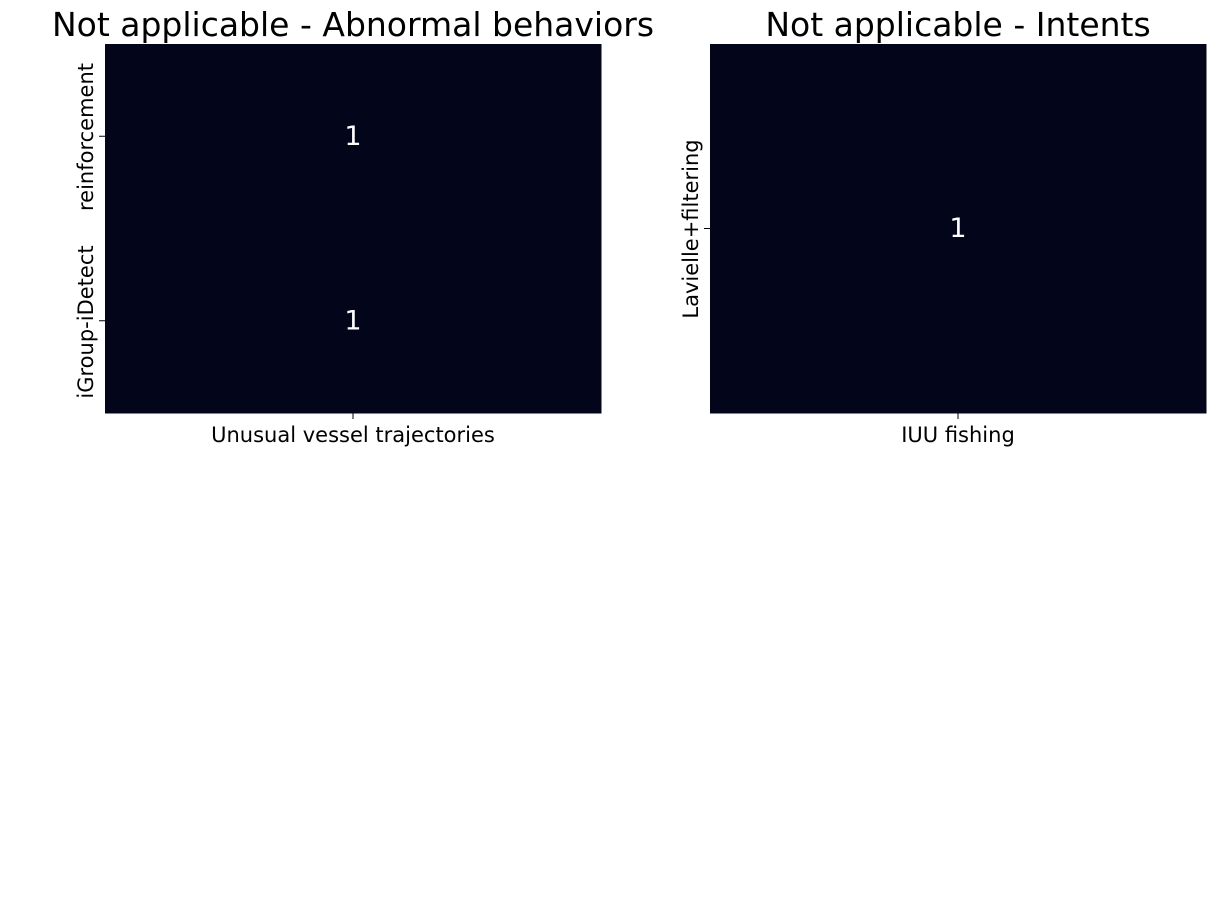  What do you see at coordinates (86, 137) in the screenshot?
I see `y-tick-label: reinforcement` at bounding box center [86, 137].